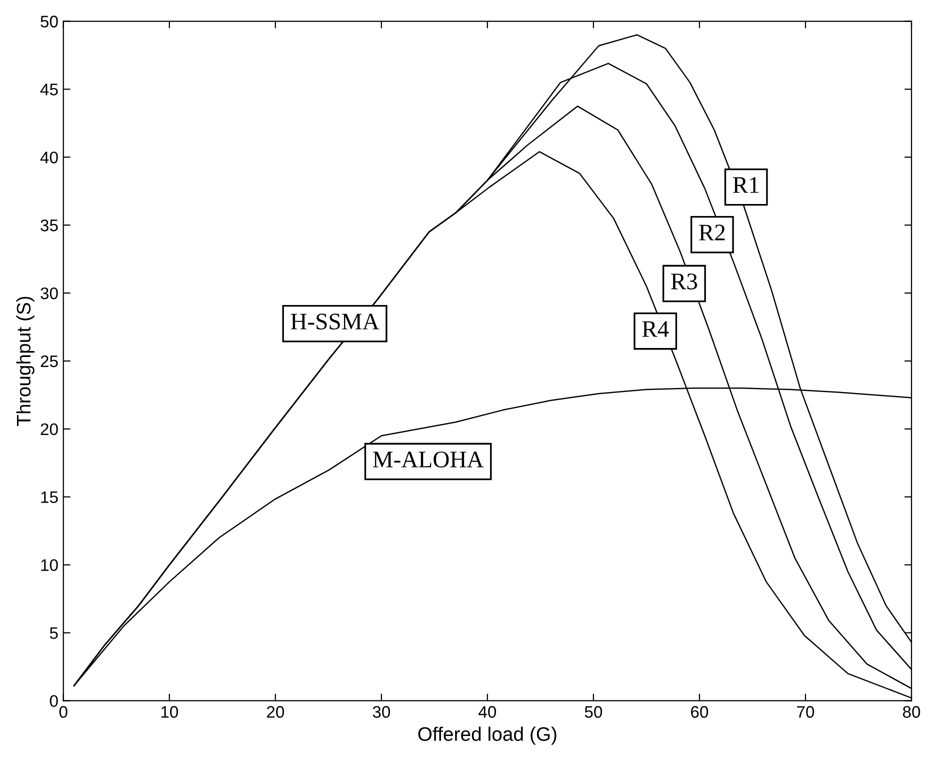 Image resolution: width=932 pixels, height=760 pixels. I want to click on x-tick-label: 70, so click(805, 712).